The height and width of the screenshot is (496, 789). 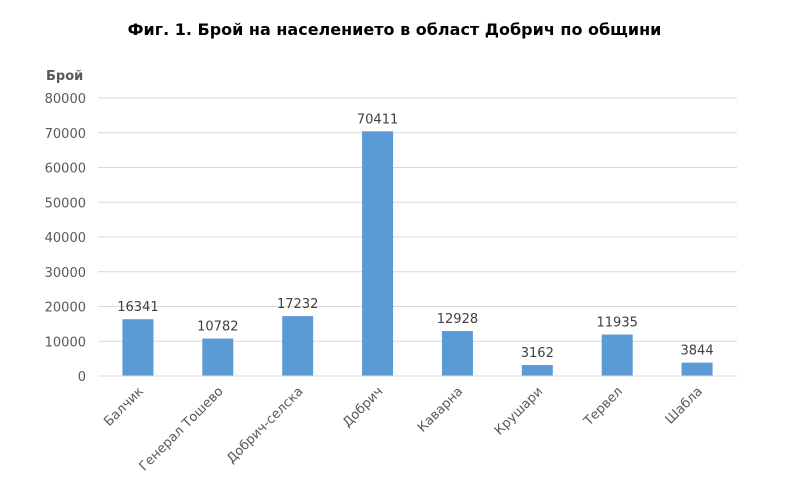 I want to click on y-tick-label: 80000, so click(x=65, y=99).